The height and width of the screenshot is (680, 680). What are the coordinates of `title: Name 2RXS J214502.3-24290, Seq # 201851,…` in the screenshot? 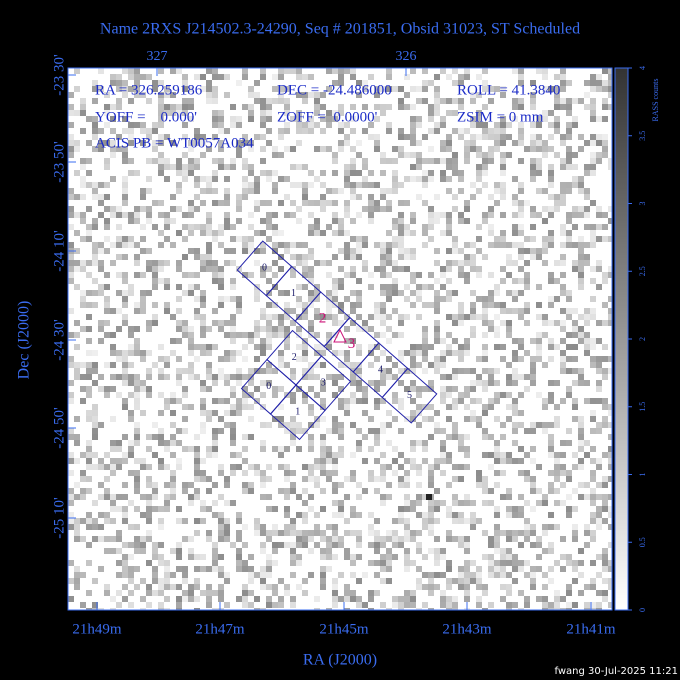 It's located at (340, 29).